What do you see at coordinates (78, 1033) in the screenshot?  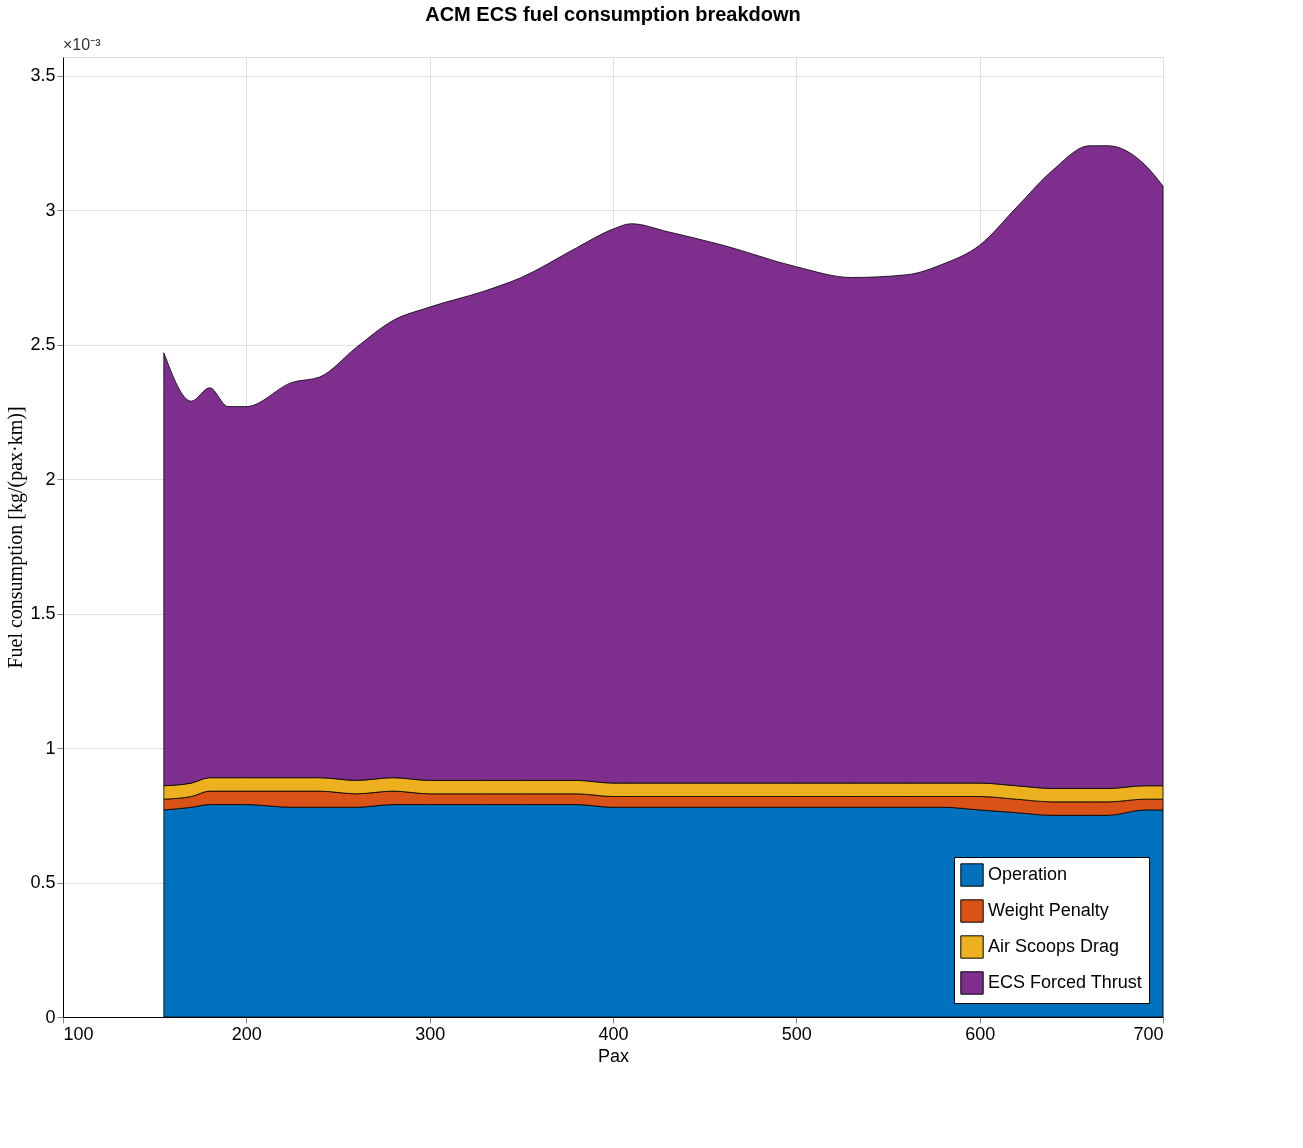 I see `x-tick-label: 100` at bounding box center [78, 1033].